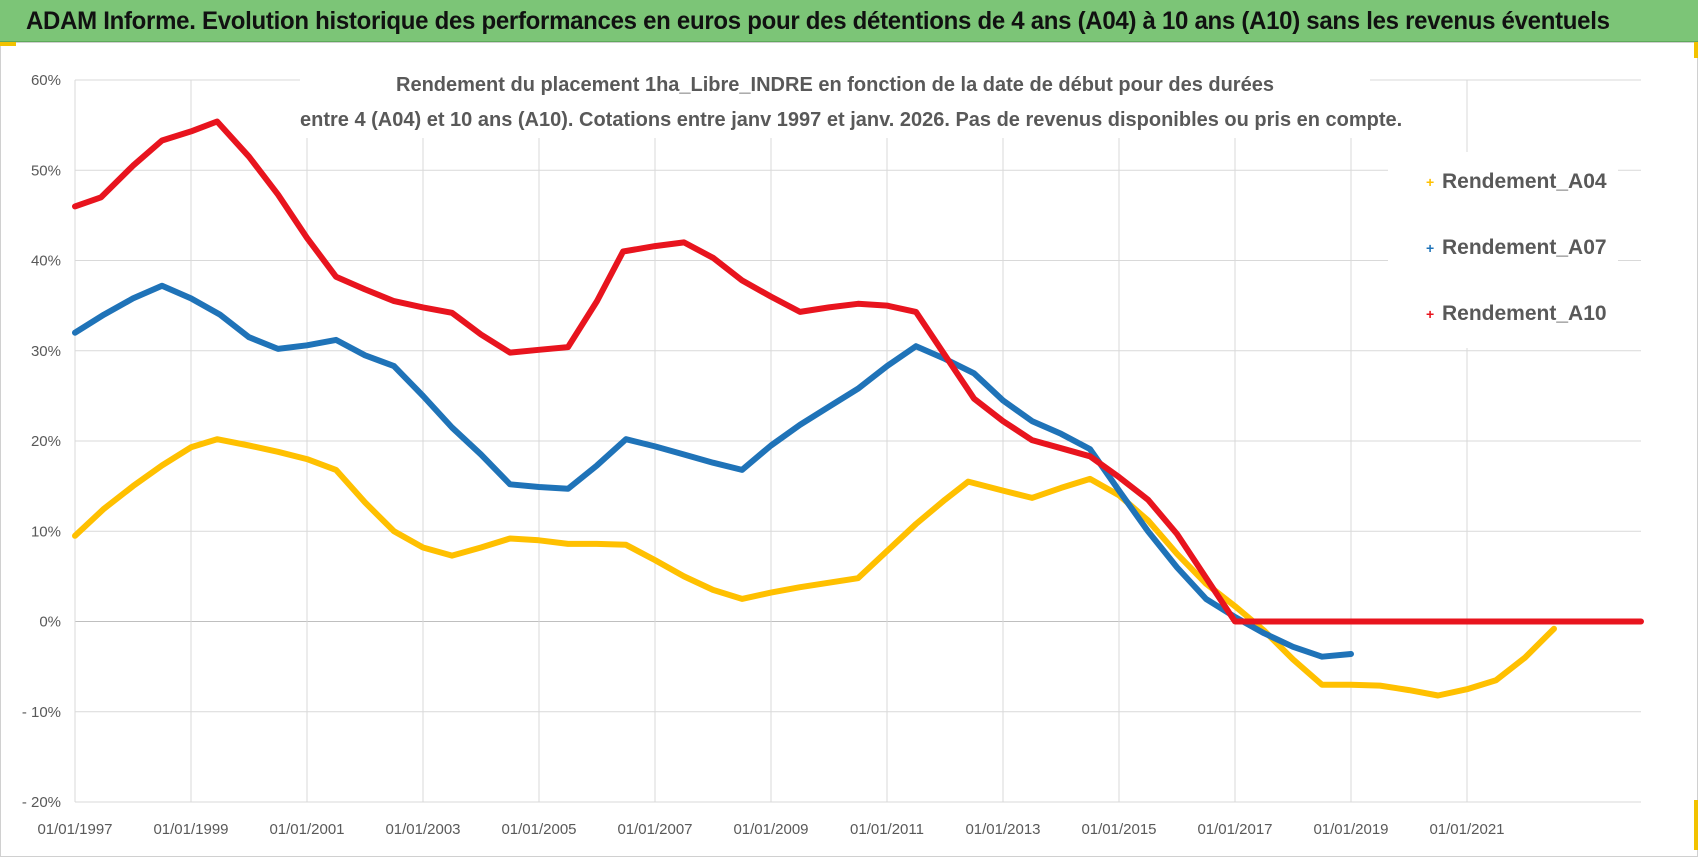 The image size is (1698, 857). Describe the element at coordinates (1234, 829) in the screenshot. I see `x-tick-label: 01/01/2017` at that location.